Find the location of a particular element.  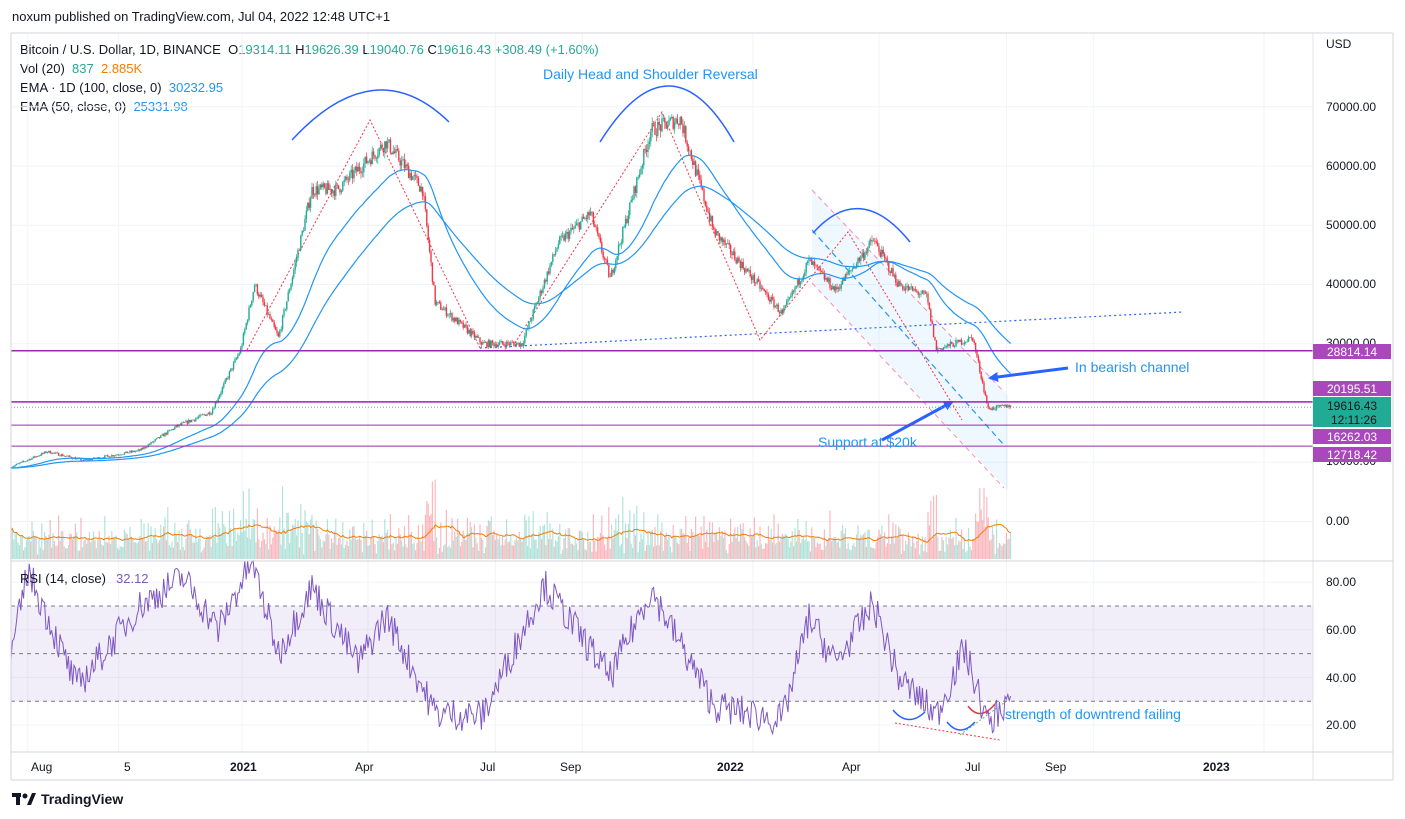

rsi-legend-label: RSI (14, close) is located at coordinates (63, 578).